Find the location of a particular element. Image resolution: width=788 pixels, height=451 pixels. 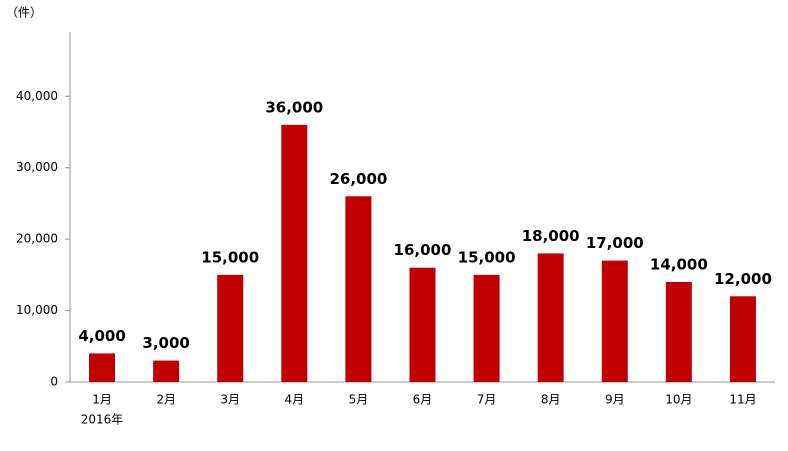

value-label: 14,000 is located at coordinates (679, 265).